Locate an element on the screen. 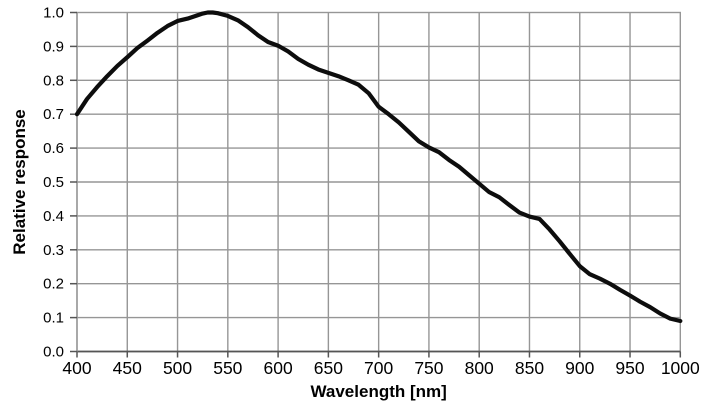 Image resolution: width=704 pixels, height=403 pixels. x-tick-label: 850 is located at coordinates (529, 368).